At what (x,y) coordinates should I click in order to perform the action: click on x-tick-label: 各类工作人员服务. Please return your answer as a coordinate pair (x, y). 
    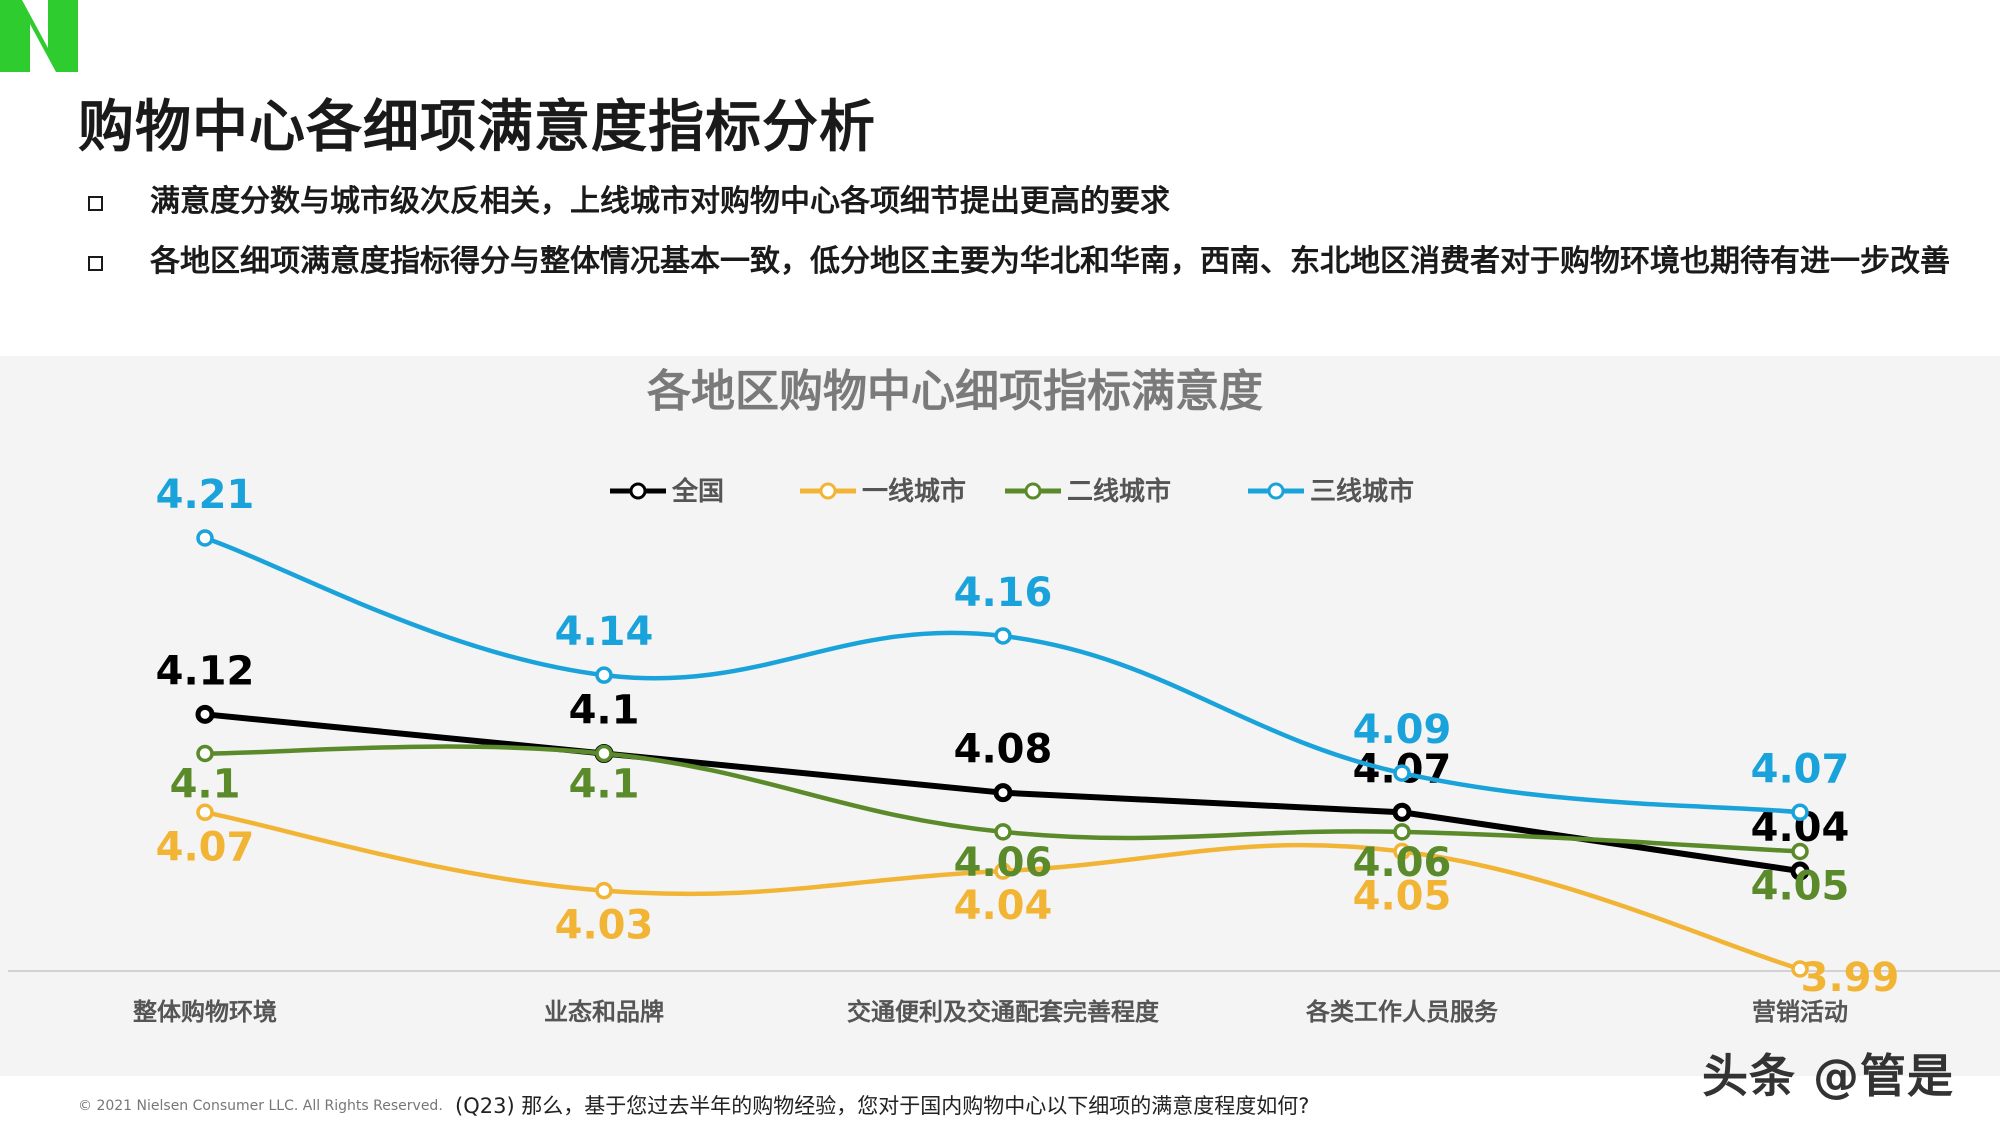
    Looking at the image, I should click on (1402, 1012).